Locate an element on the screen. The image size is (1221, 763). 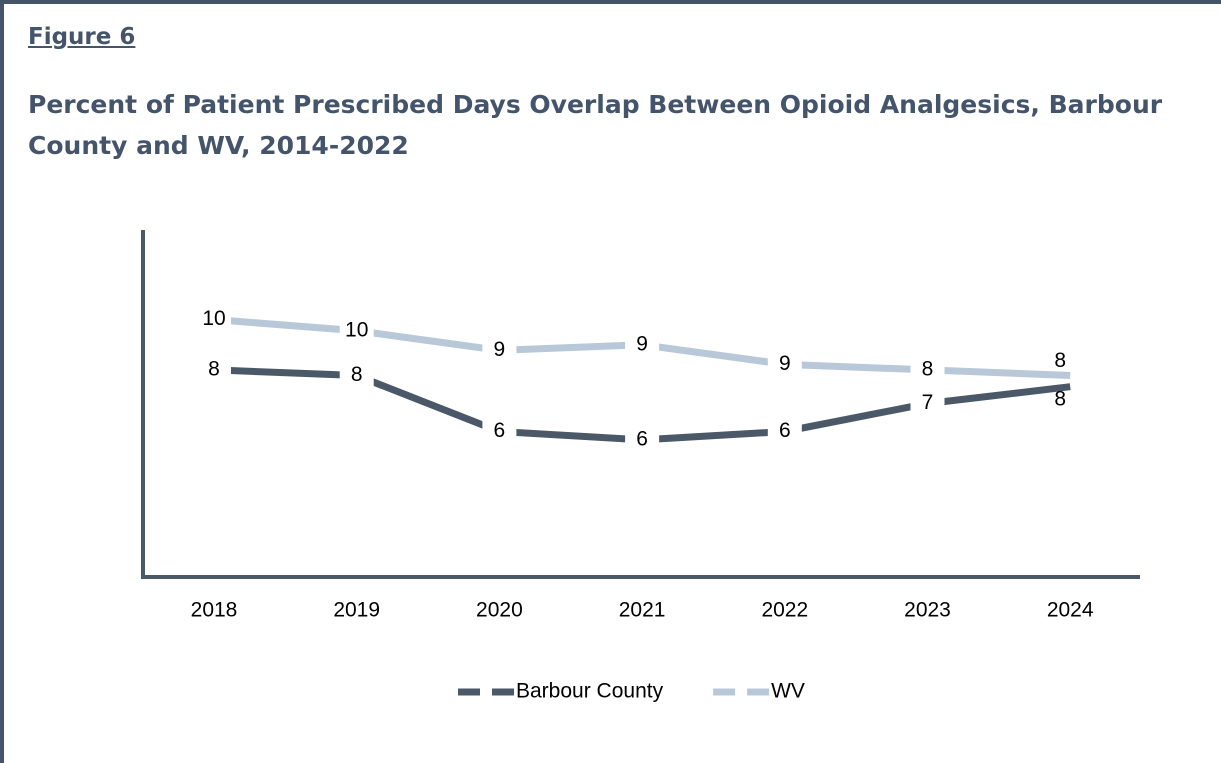
x-tick-label: 2024 is located at coordinates (1070, 610).